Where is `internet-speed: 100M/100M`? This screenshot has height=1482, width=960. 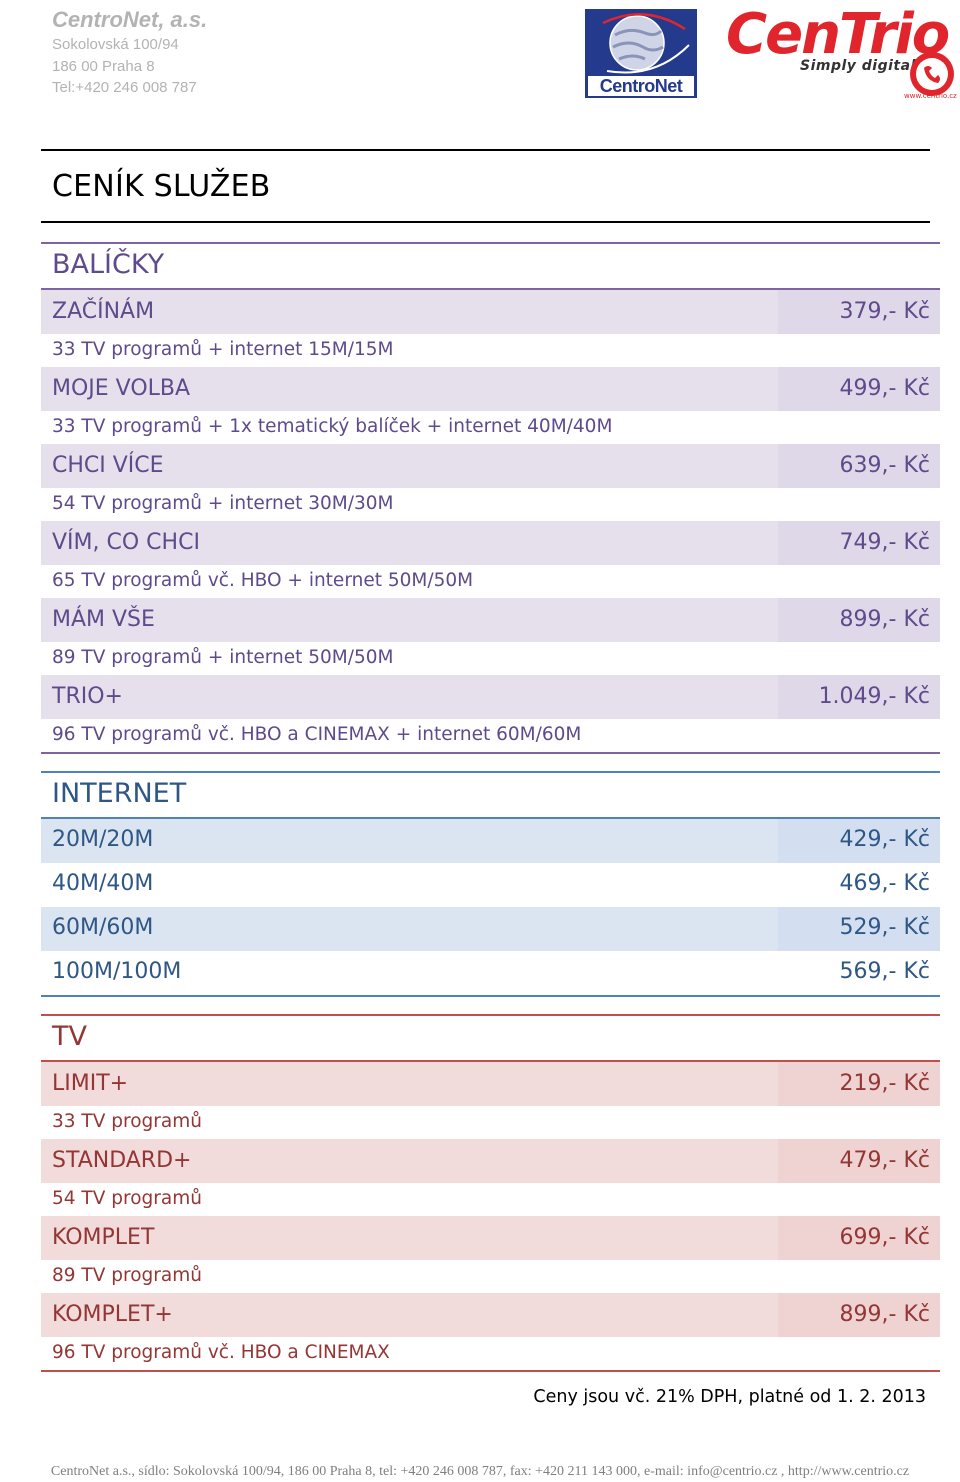
internet-speed: 100M/100M is located at coordinates (117, 971).